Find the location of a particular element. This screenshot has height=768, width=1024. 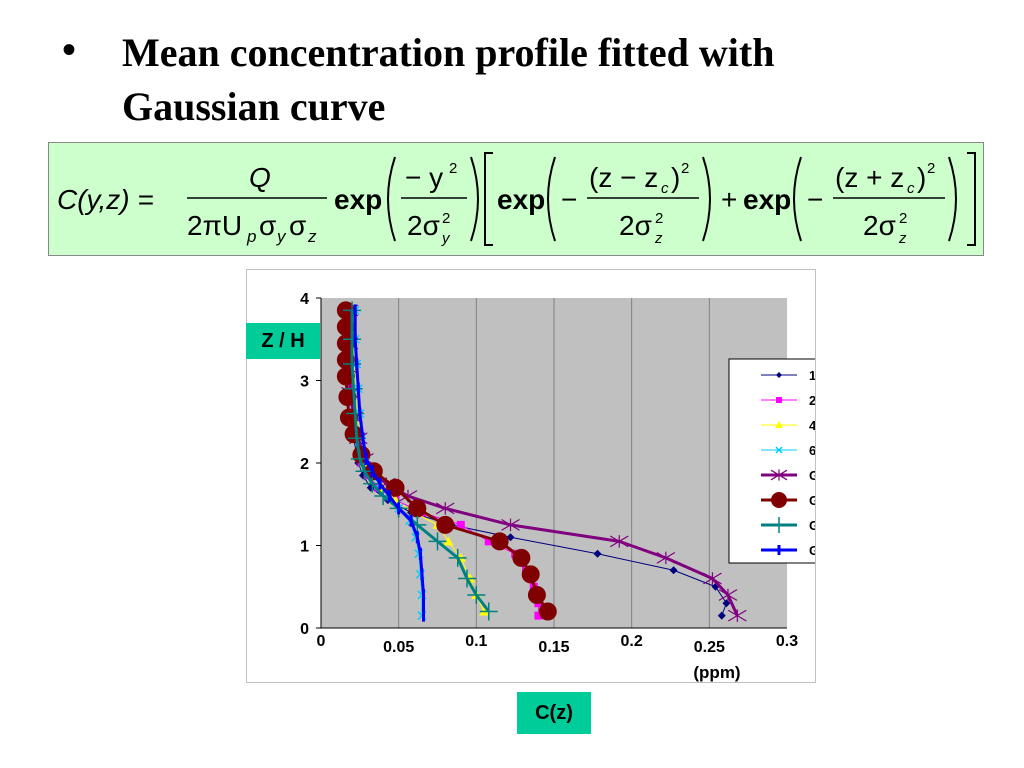

legend-box is located at coordinates (788, 461).